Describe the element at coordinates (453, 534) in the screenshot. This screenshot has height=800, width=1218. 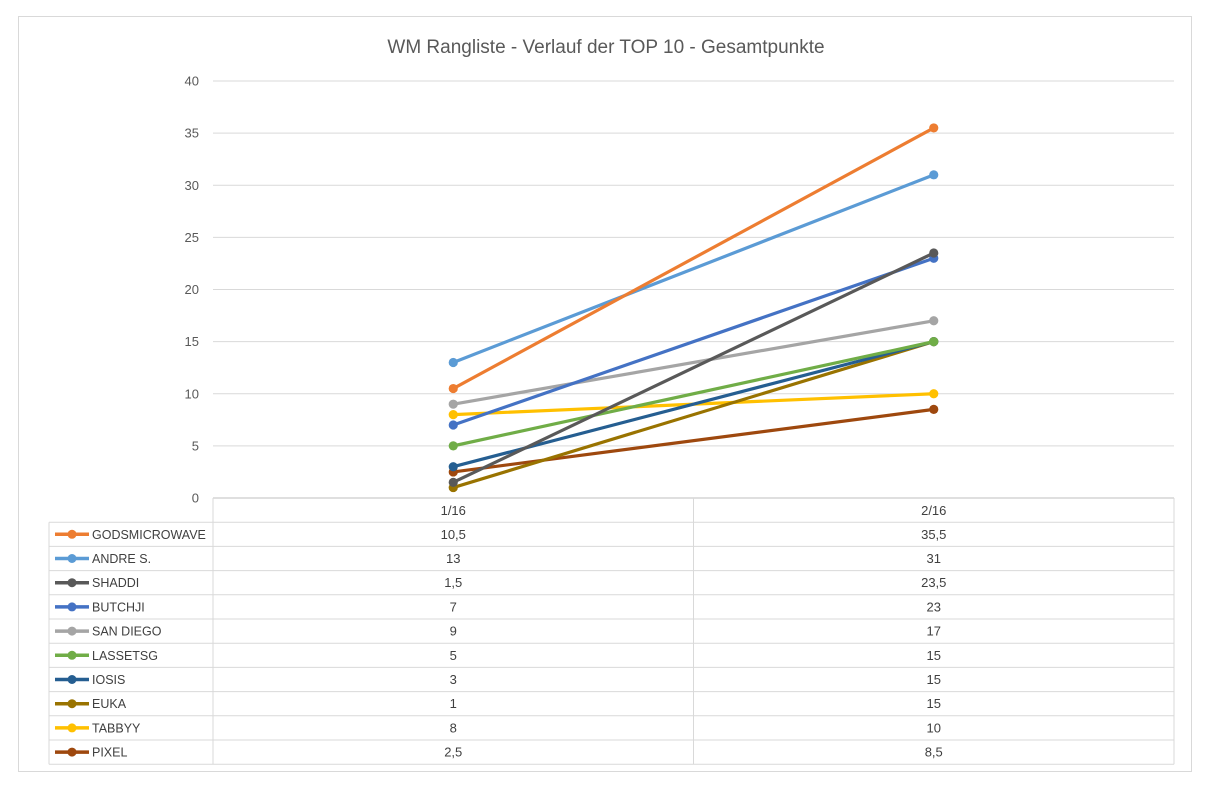
I see `table-cell-value: 10,5` at that location.